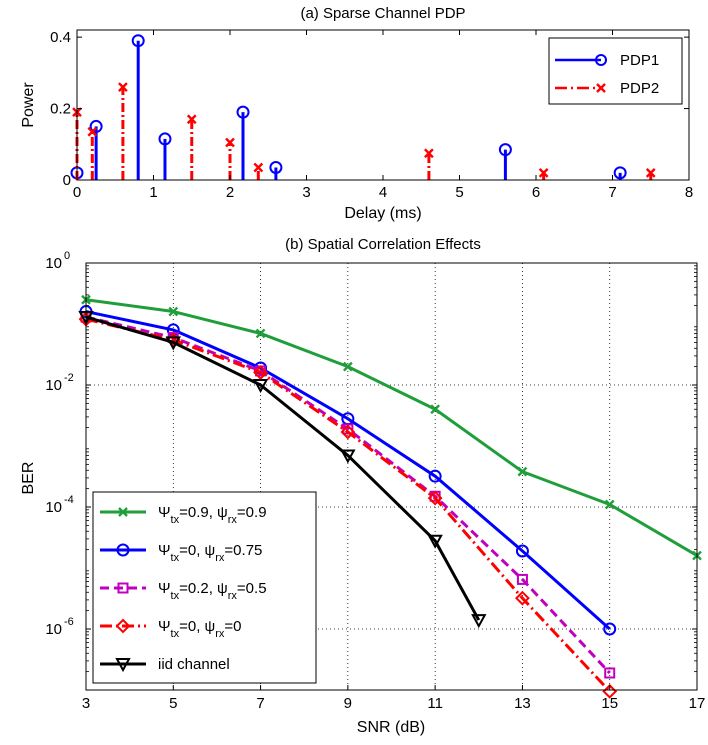 The height and width of the screenshot is (745, 708). I want to click on pdp-chart-title: (a) Sparse Channel PDP, so click(382, 13).